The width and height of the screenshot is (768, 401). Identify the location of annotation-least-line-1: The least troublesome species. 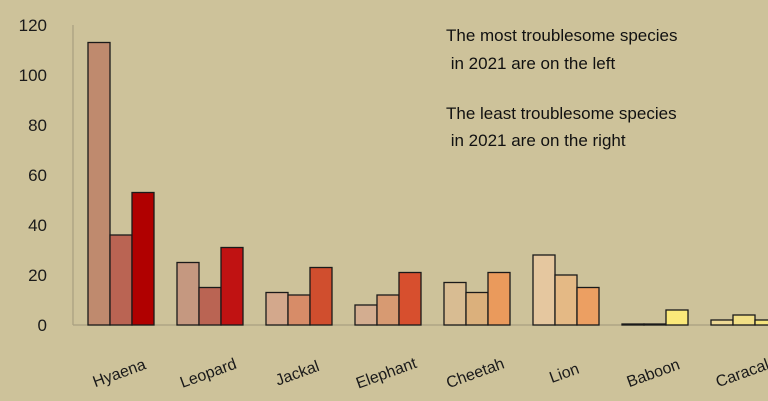
(561, 113).